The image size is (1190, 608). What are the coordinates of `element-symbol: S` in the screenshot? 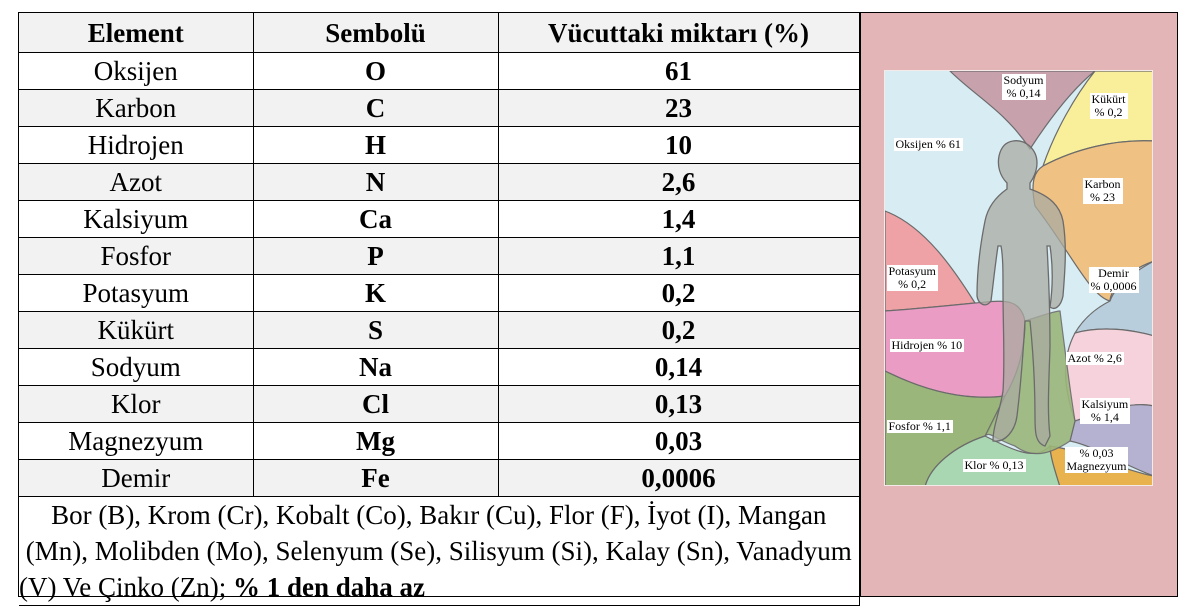 It's located at (375, 330).